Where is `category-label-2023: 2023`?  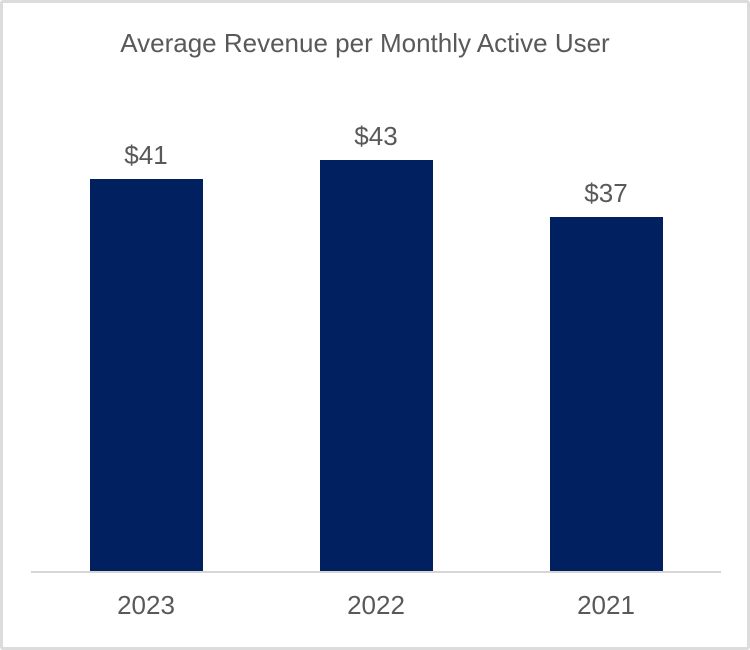 category-label-2023: 2023 is located at coordinates (146, 605).